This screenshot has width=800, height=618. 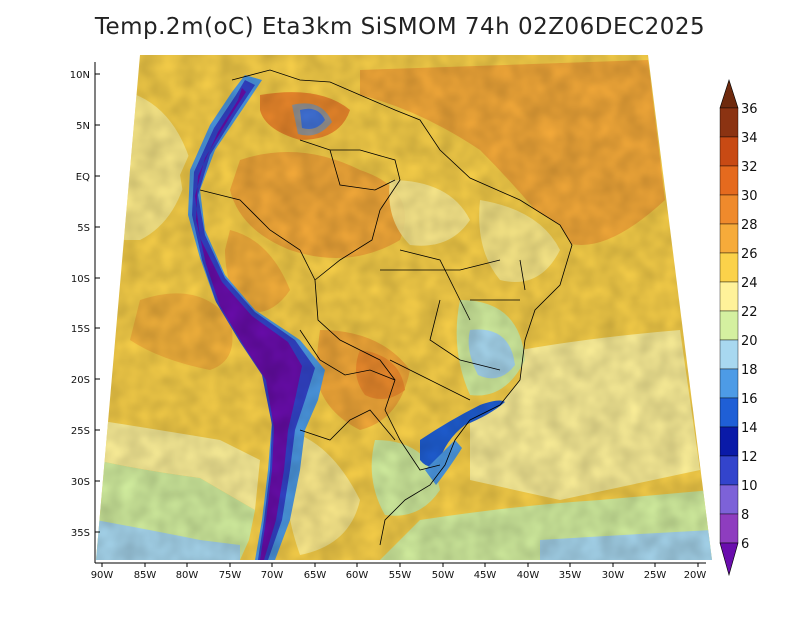 I want to click on lon-label: 55W, so click(x=400, y=575).